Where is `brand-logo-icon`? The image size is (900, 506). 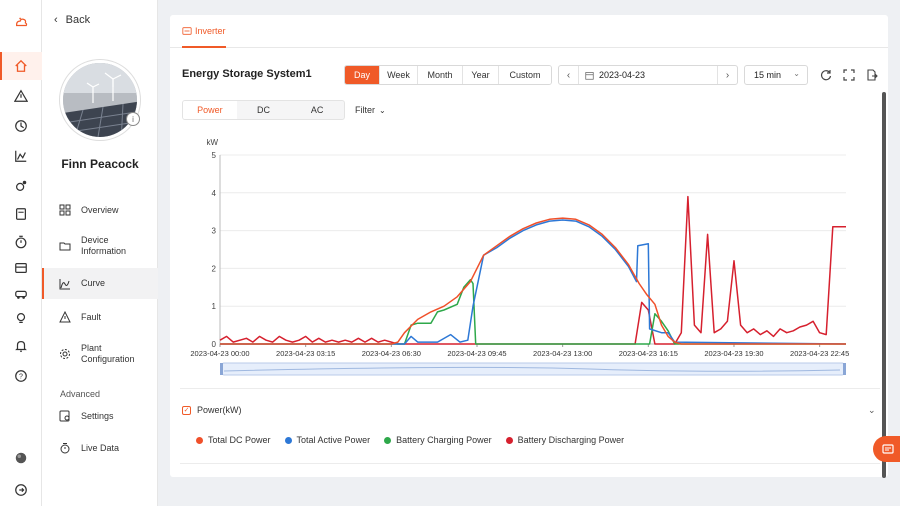
brand-logo-icon is located at coordinates (21, 22).